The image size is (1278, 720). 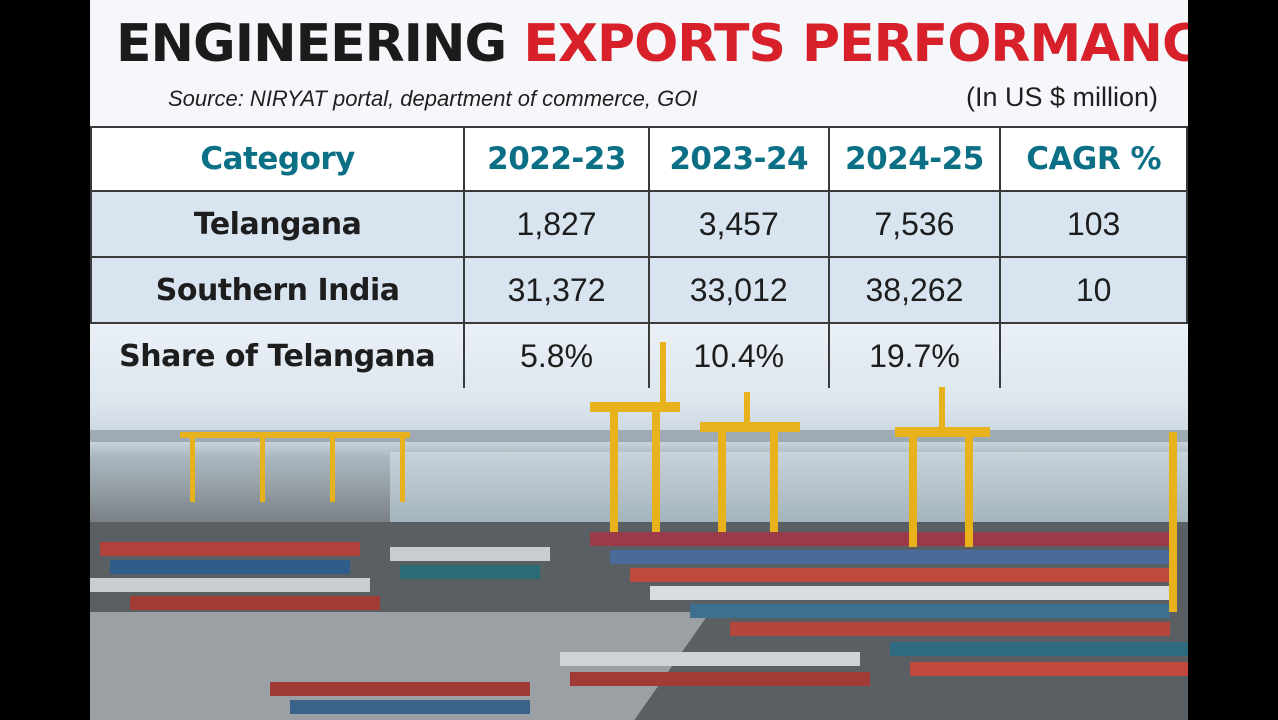 I want to click on table-cell: 19.7%, so click(x=914, y=355).